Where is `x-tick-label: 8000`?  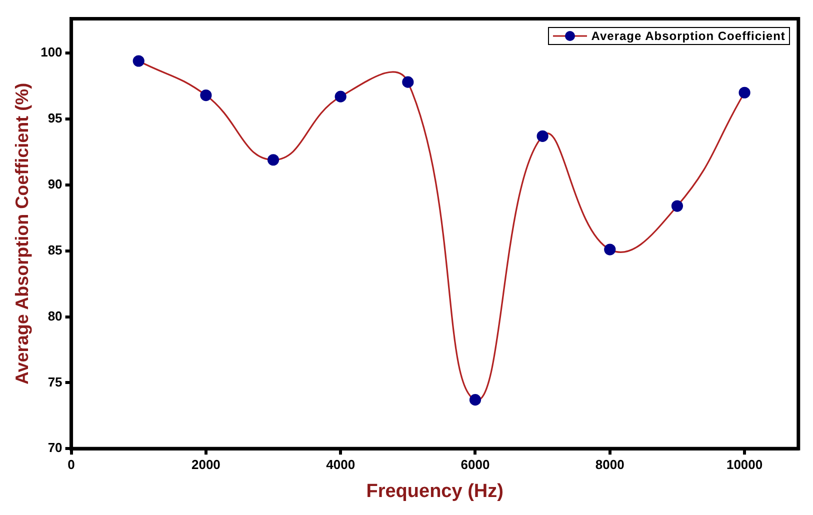
x-tick-label: 8000 is located at coordinates (609, 464).